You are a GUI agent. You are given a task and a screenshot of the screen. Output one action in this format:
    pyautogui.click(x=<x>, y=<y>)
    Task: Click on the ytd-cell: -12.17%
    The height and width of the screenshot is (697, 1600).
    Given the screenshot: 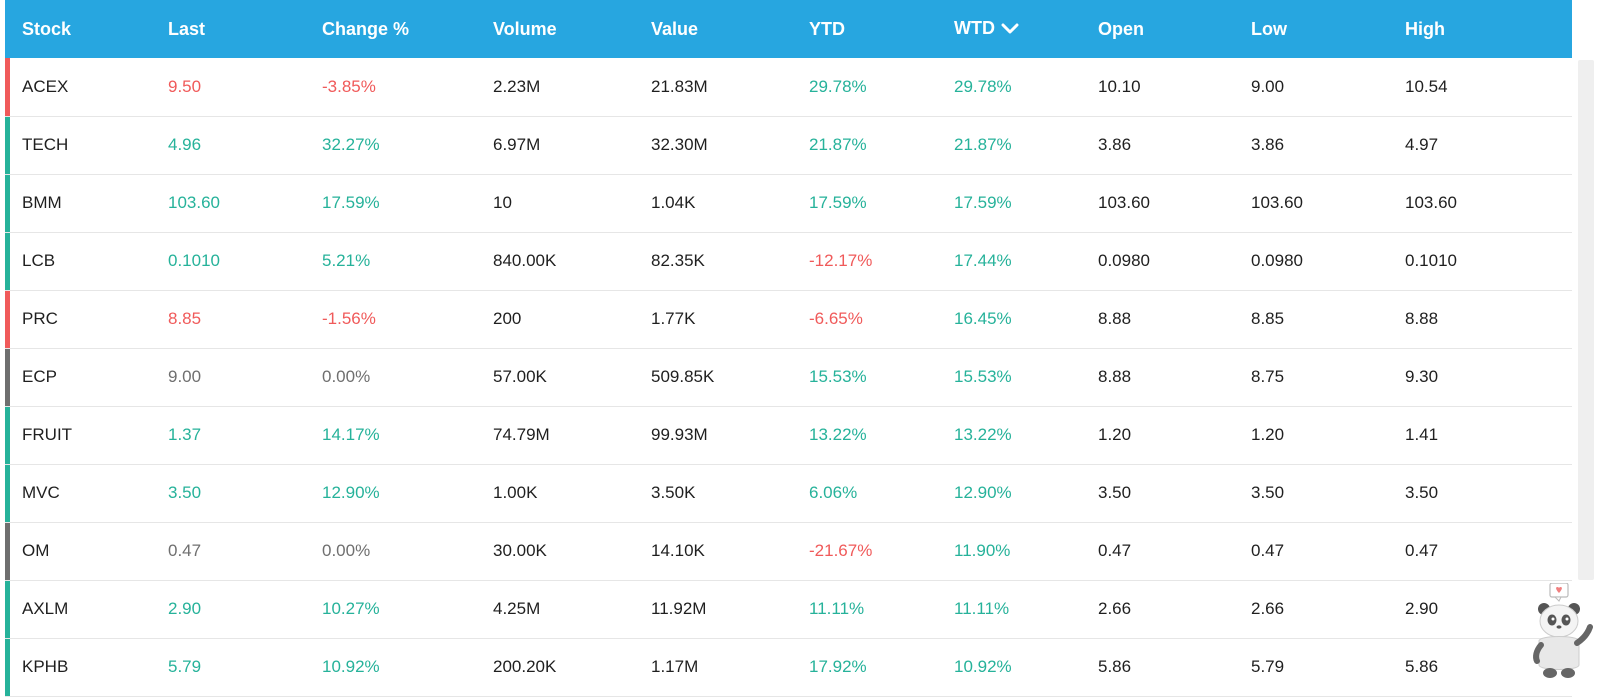 What is the action you would take?
    pyautogui.click(x=864, y=261)
    